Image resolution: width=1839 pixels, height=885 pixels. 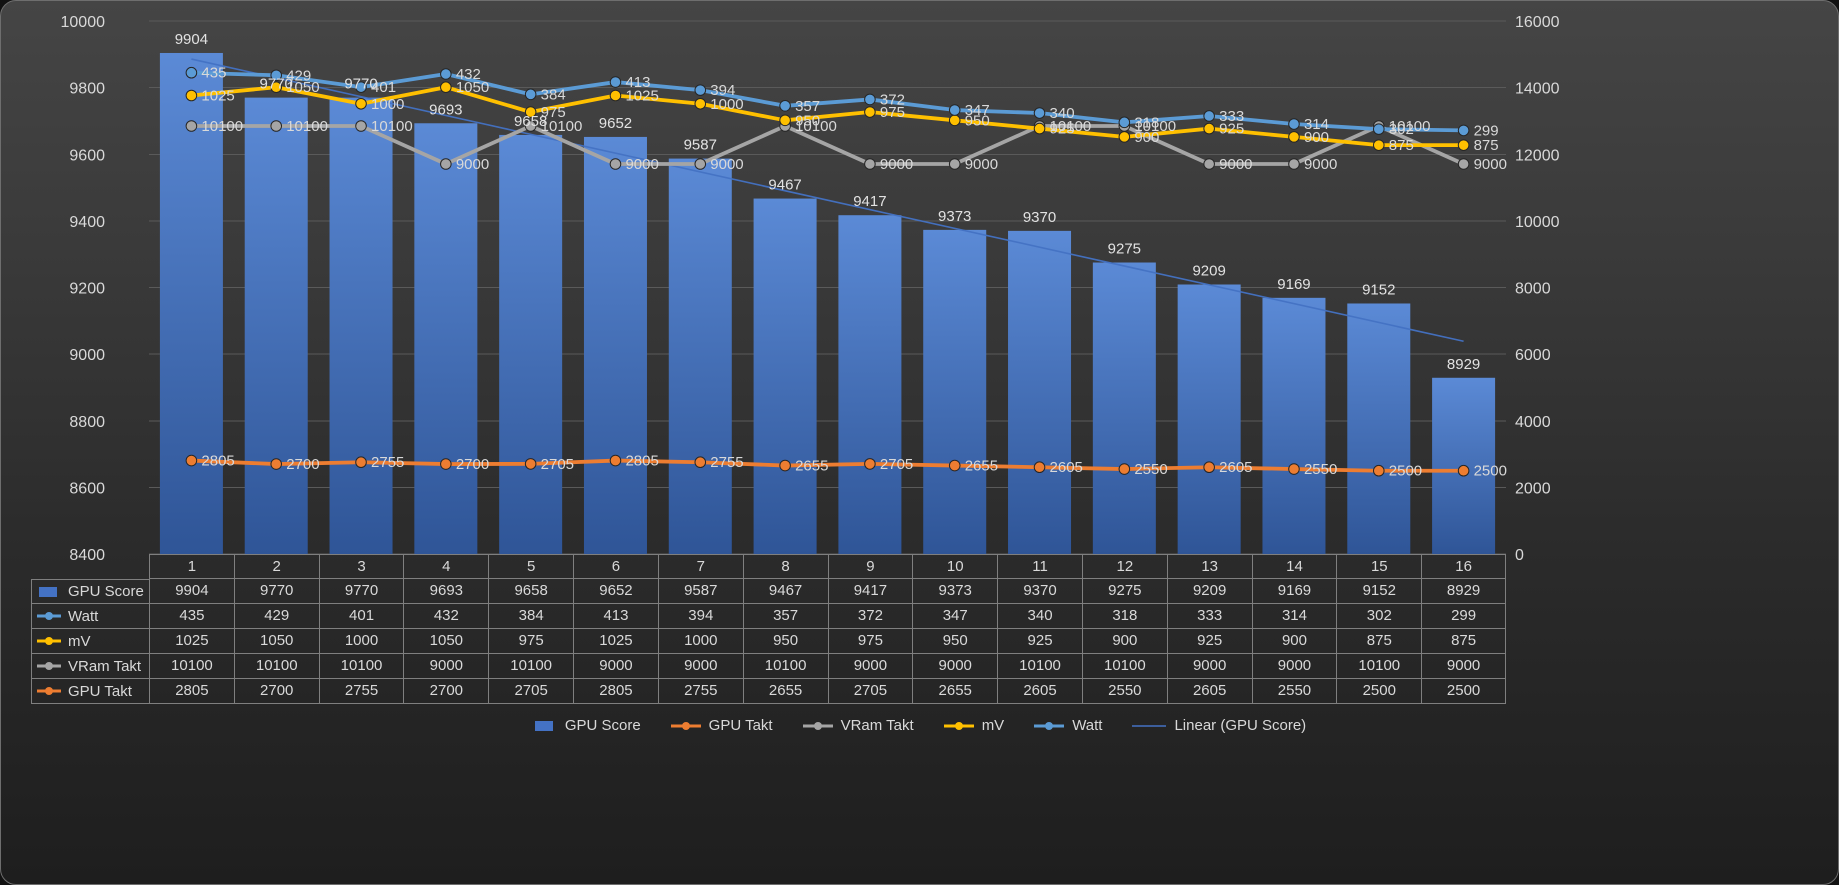 What do you see at coordinates (1486, 130) in the screenshot?
I see `data-point-label-watt: 299` at bounding box center [1486, 130].